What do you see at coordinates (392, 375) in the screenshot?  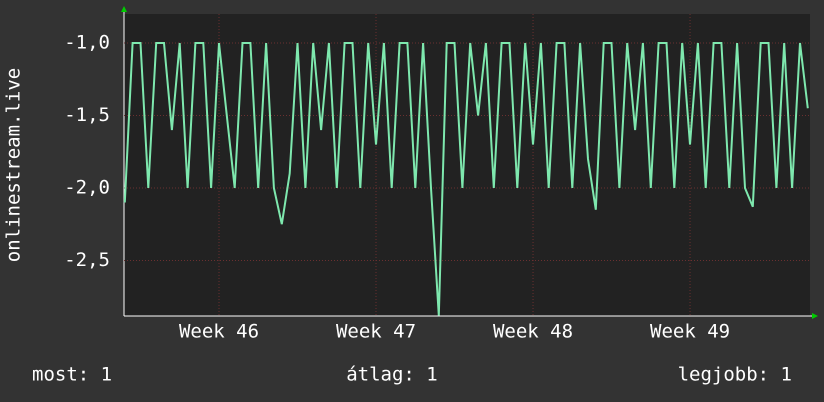 I see `legend-item: átlag: 1` at bounding box center [392, 375].